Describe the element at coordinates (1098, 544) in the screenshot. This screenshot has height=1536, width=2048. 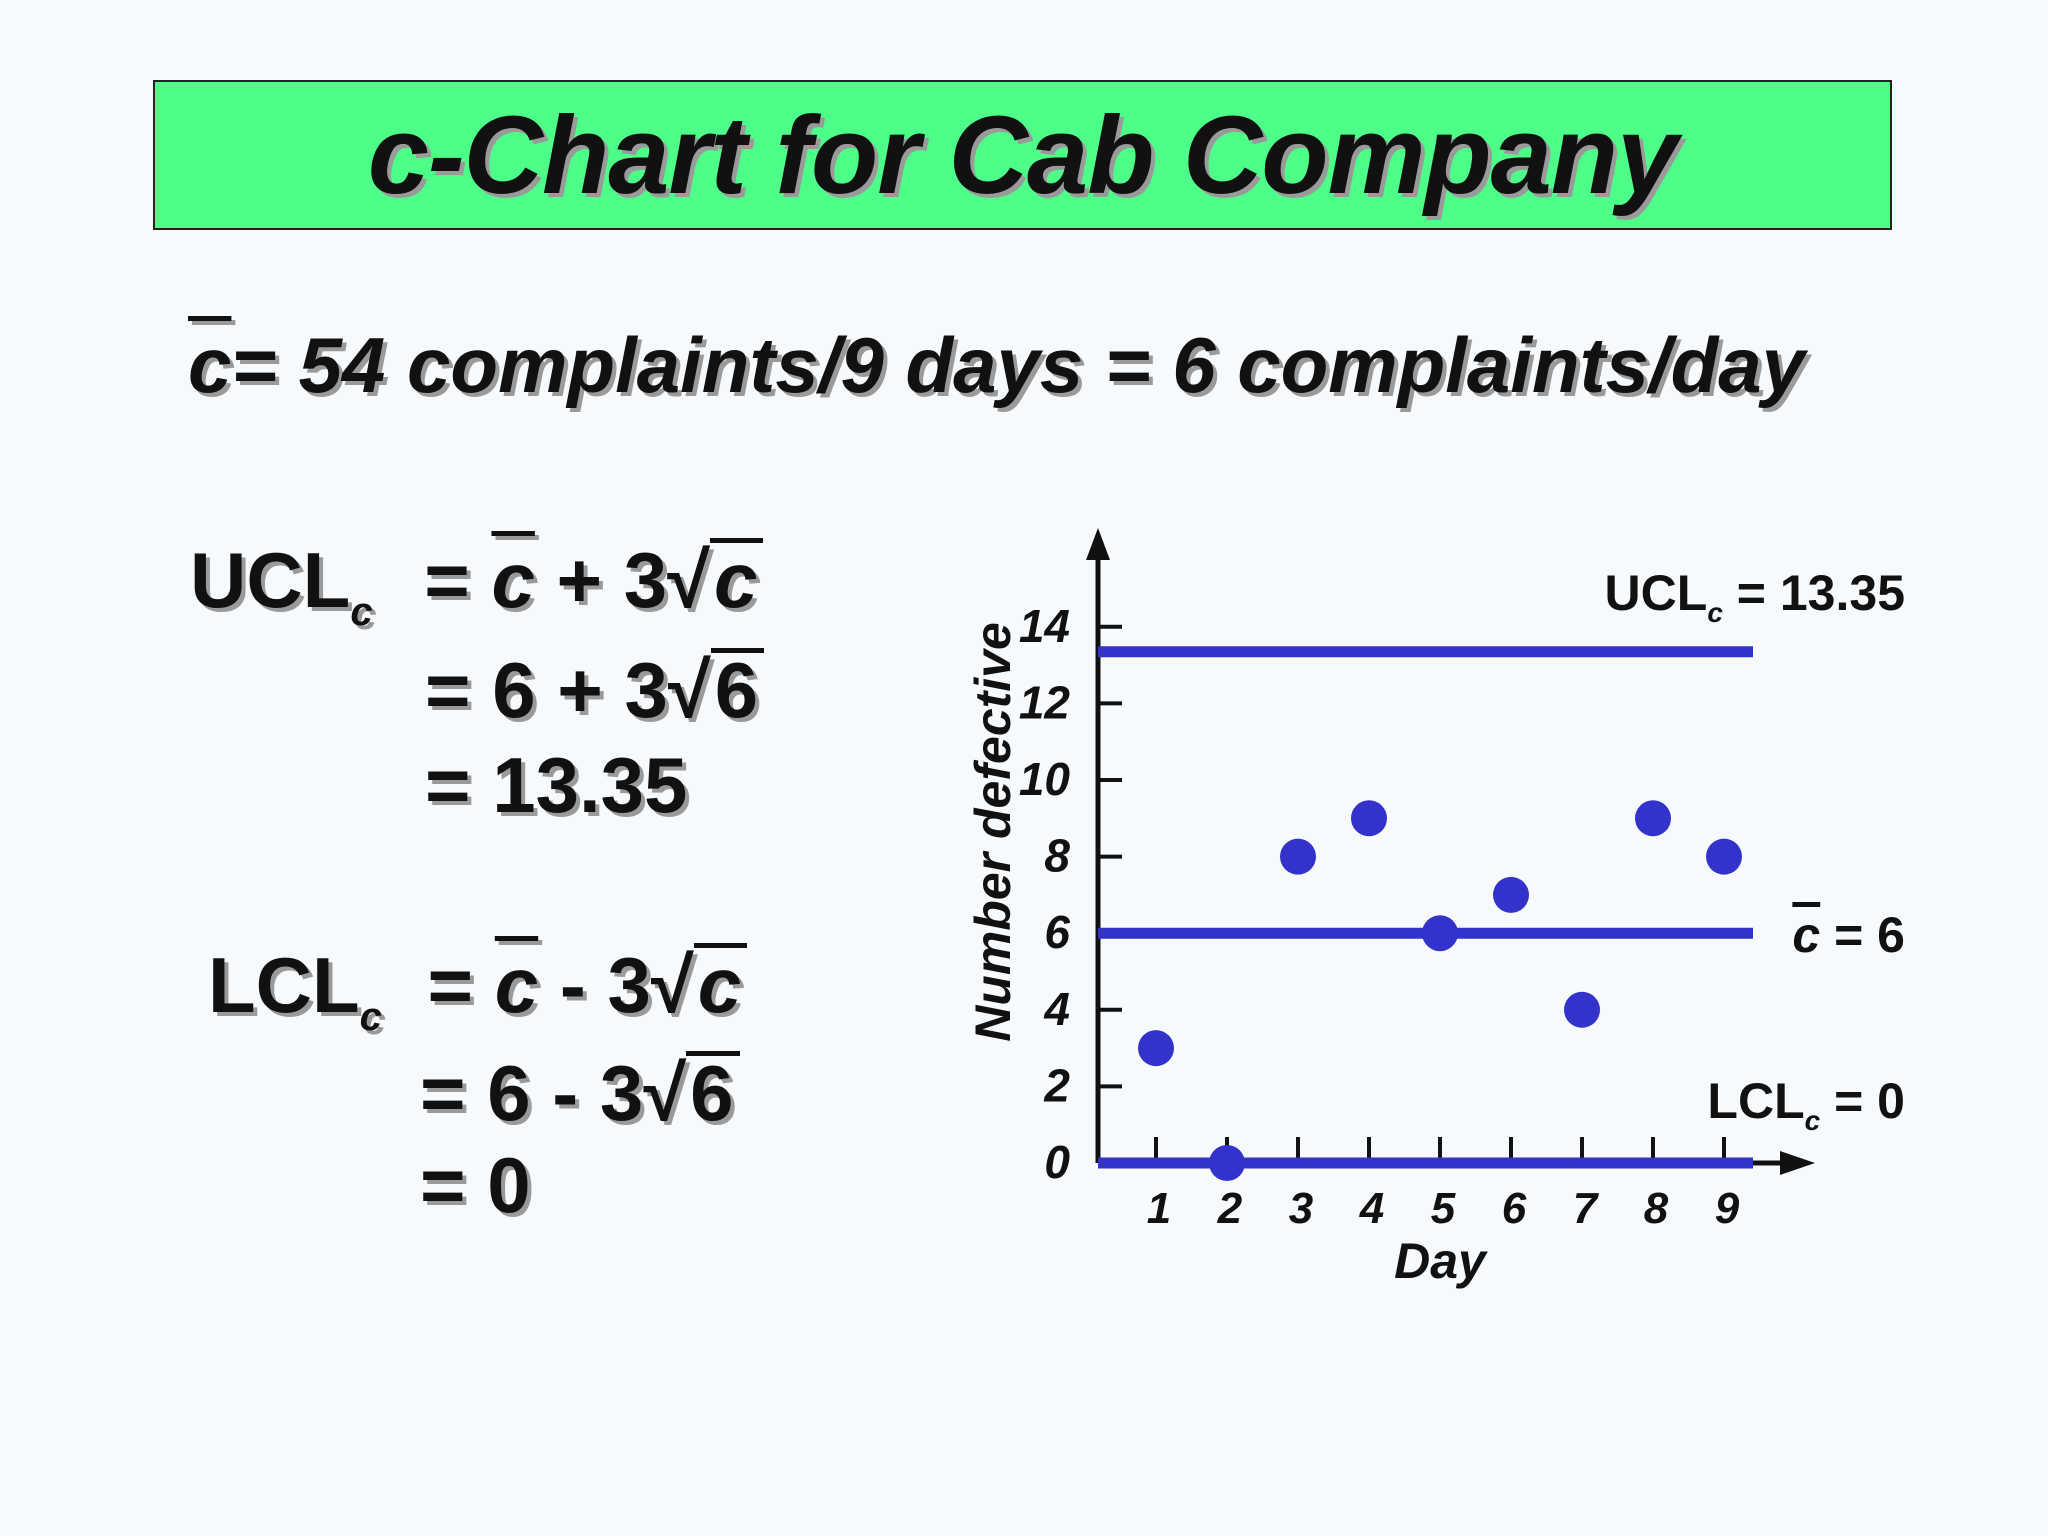
I see `y-axis-arrow` at that location.